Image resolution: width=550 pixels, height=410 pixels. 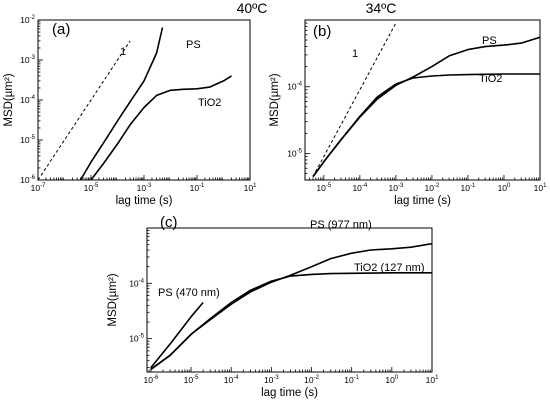 What do you see at coordinates (27, 60) in the screenshot?
I see `y-tick-label: 10⁻³` at bounding box center [27, 60].